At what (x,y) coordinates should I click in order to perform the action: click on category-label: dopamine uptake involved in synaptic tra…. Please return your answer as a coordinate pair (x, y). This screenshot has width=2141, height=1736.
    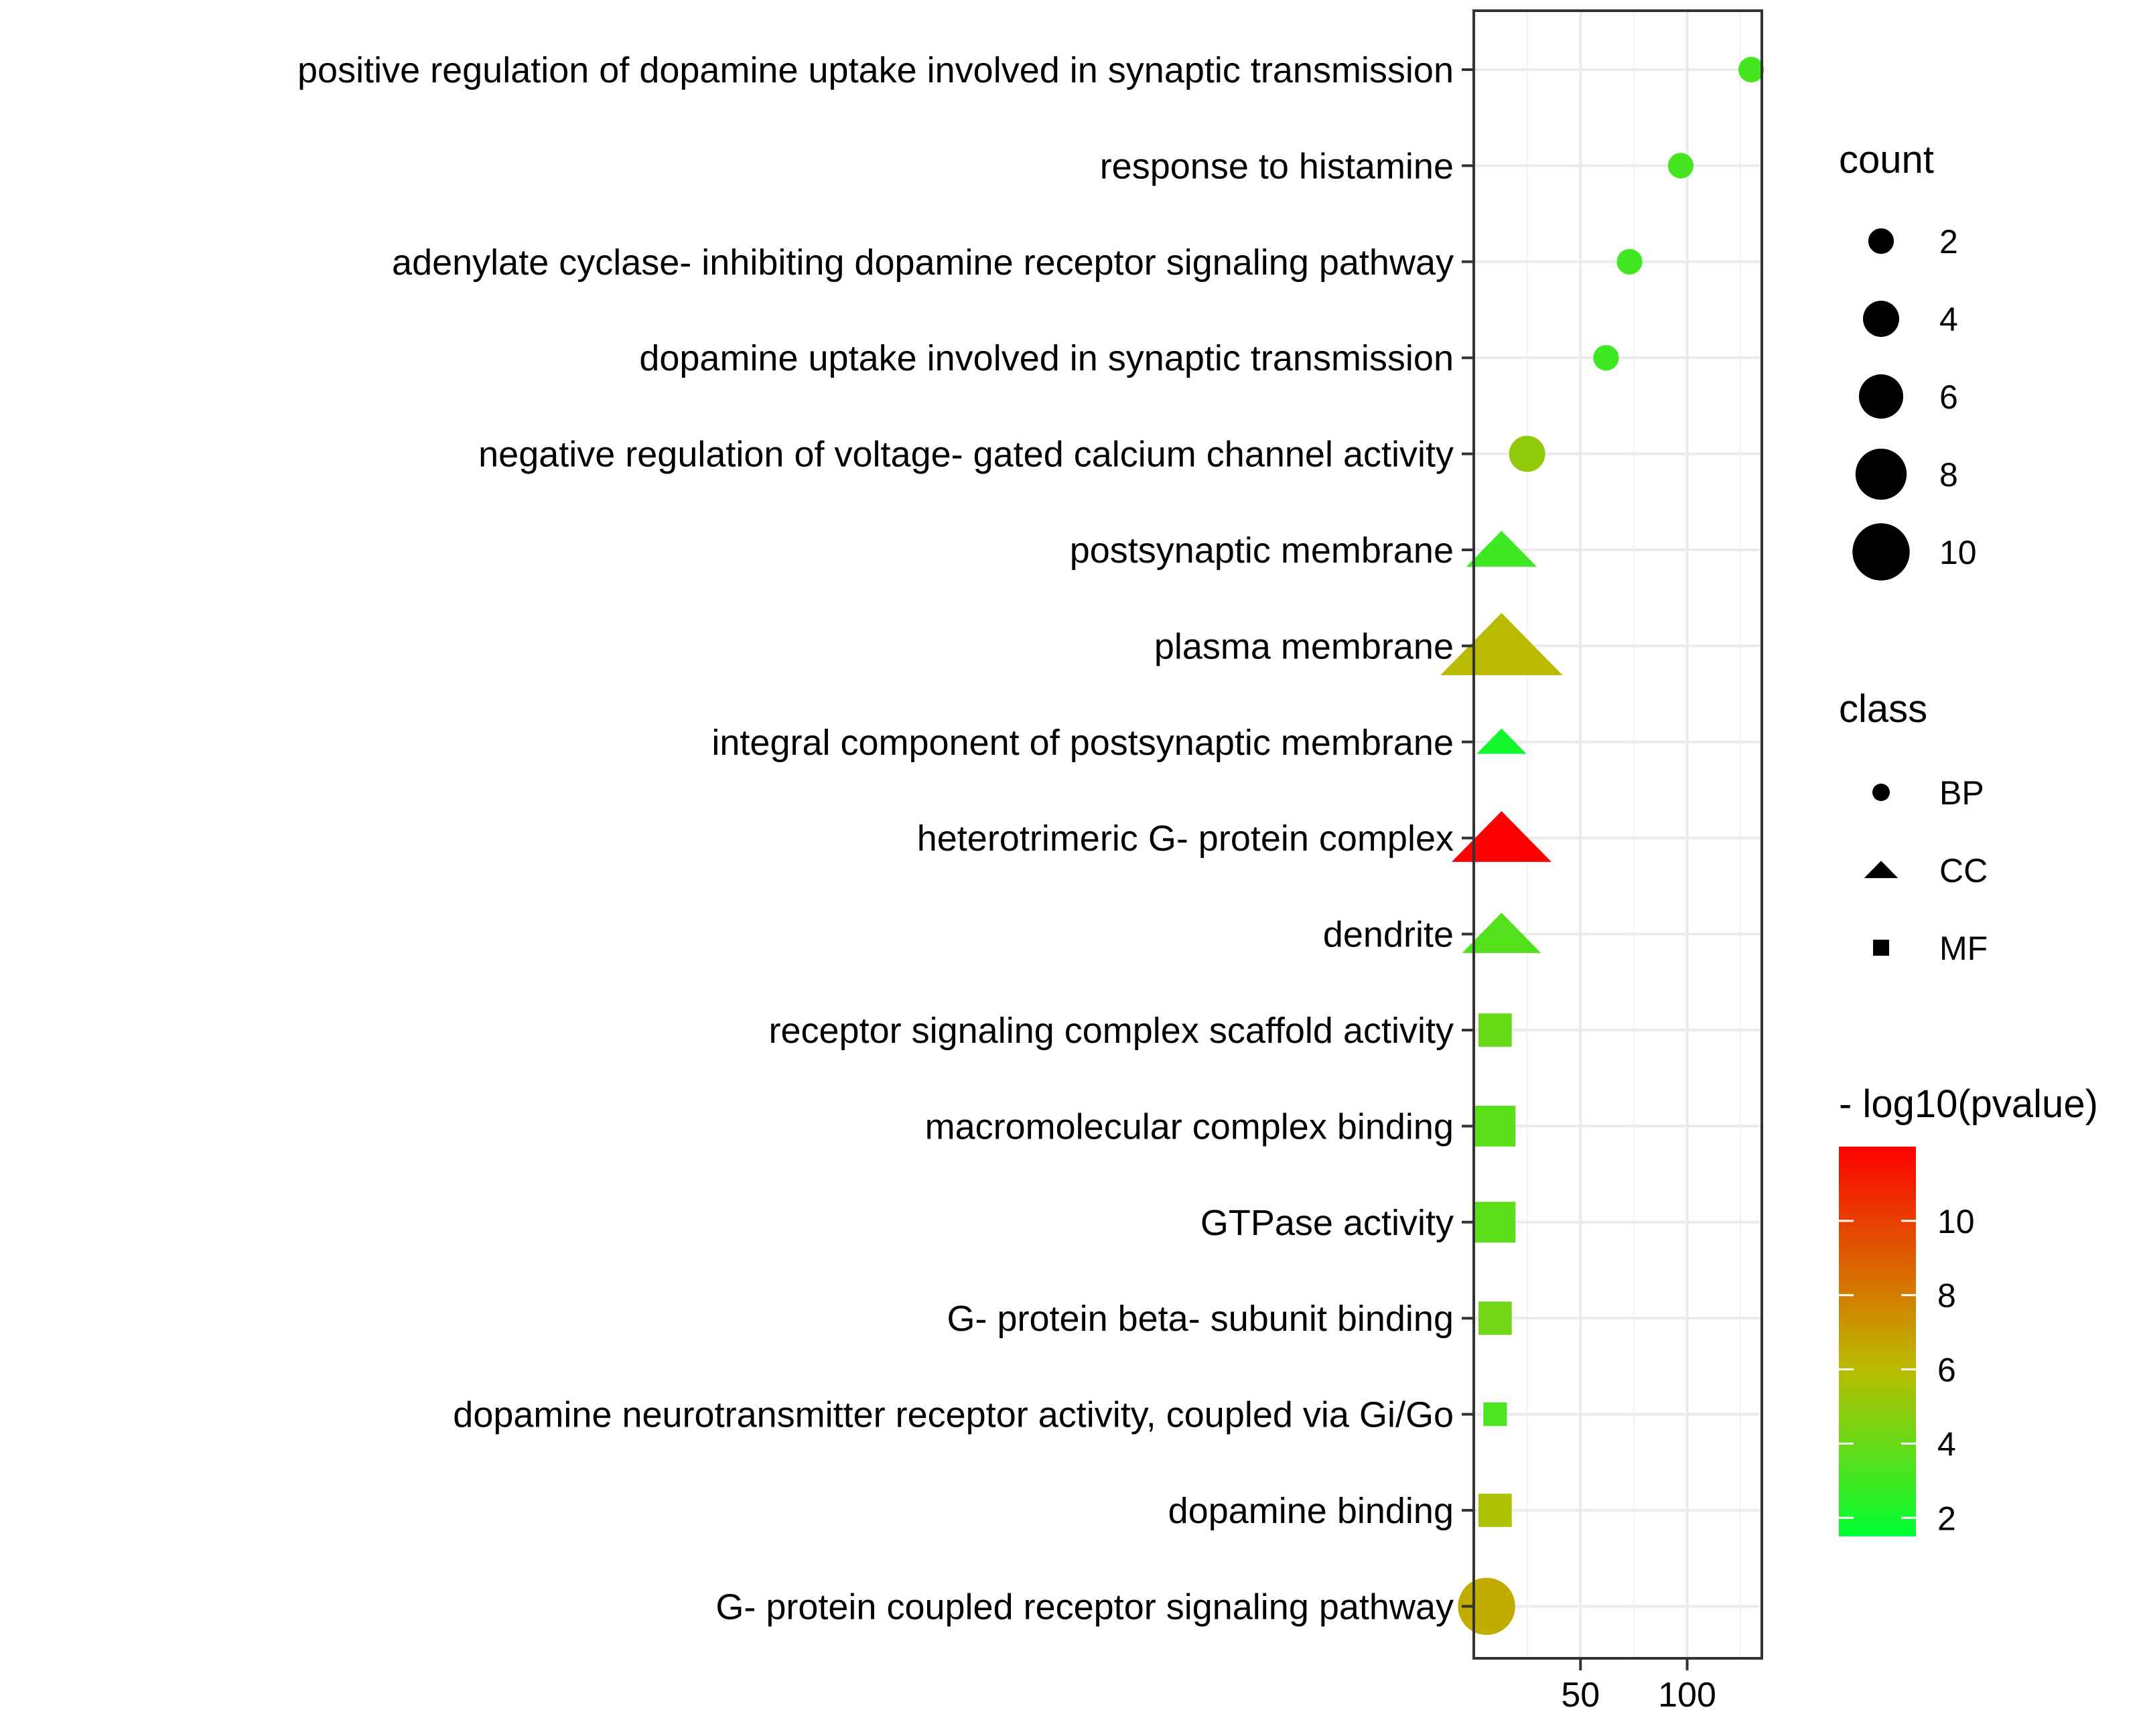
    Looking at the image, I should click on (1046, 358).